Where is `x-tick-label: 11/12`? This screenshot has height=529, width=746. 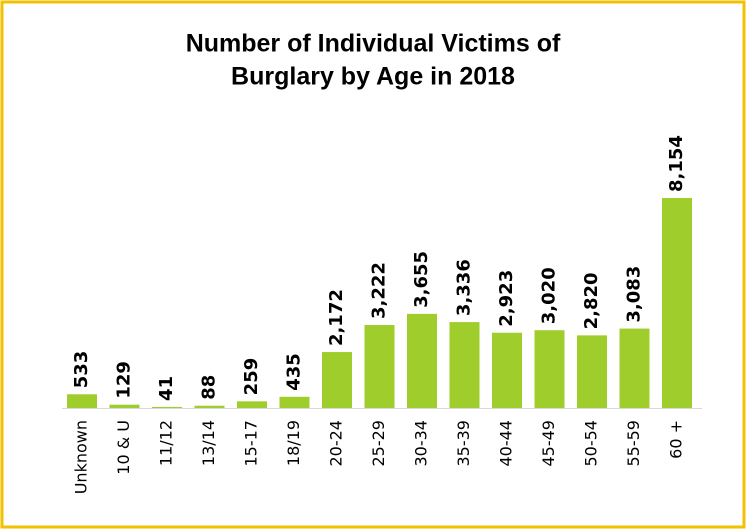 x-tick-label: 11/12 is located at coordinates (166, 443).